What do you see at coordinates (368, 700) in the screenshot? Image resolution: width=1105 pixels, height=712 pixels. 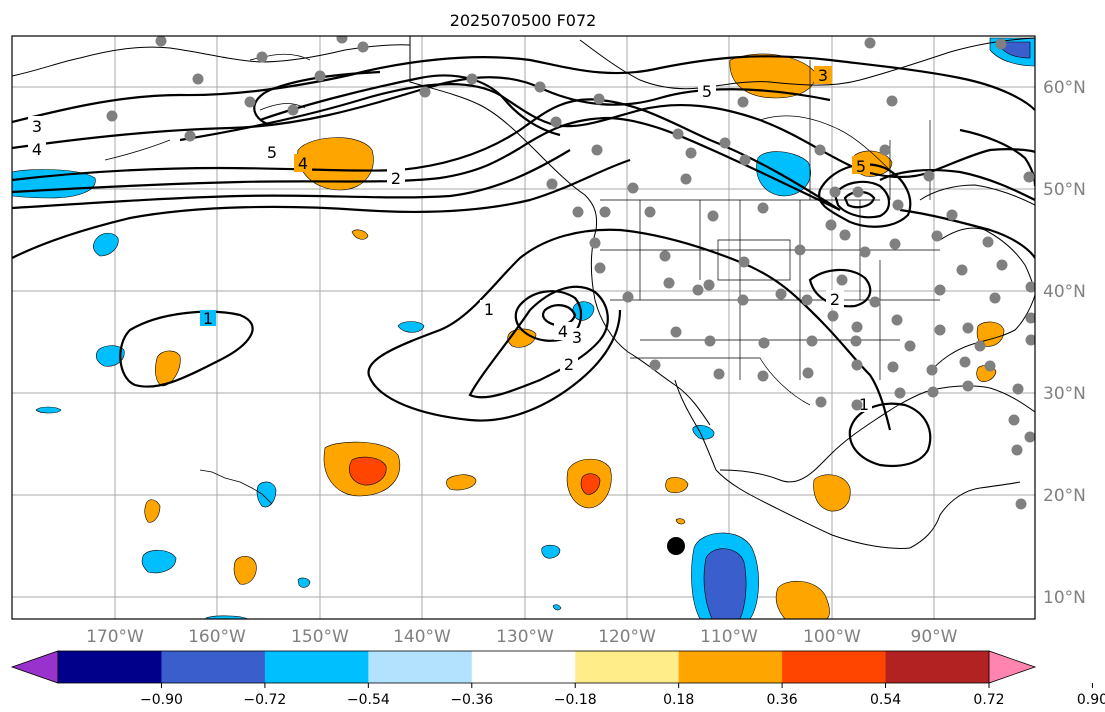 I see `colorbar-tick-label: −0.54` at bounding box center [368, 700].